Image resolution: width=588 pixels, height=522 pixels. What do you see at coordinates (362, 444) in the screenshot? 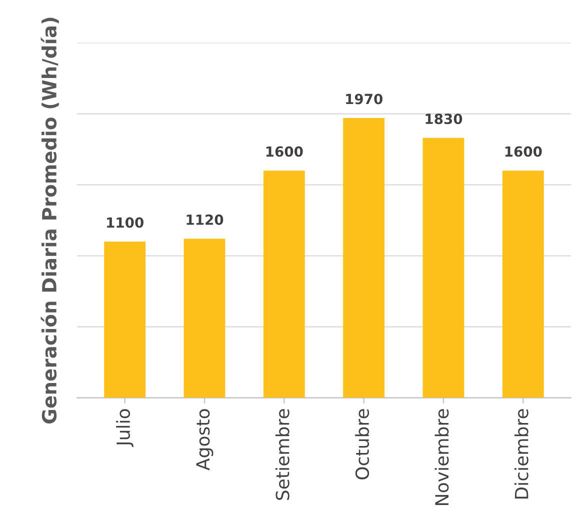
I see `x-tick-label: Octubre` at bounding box center [362, 444].